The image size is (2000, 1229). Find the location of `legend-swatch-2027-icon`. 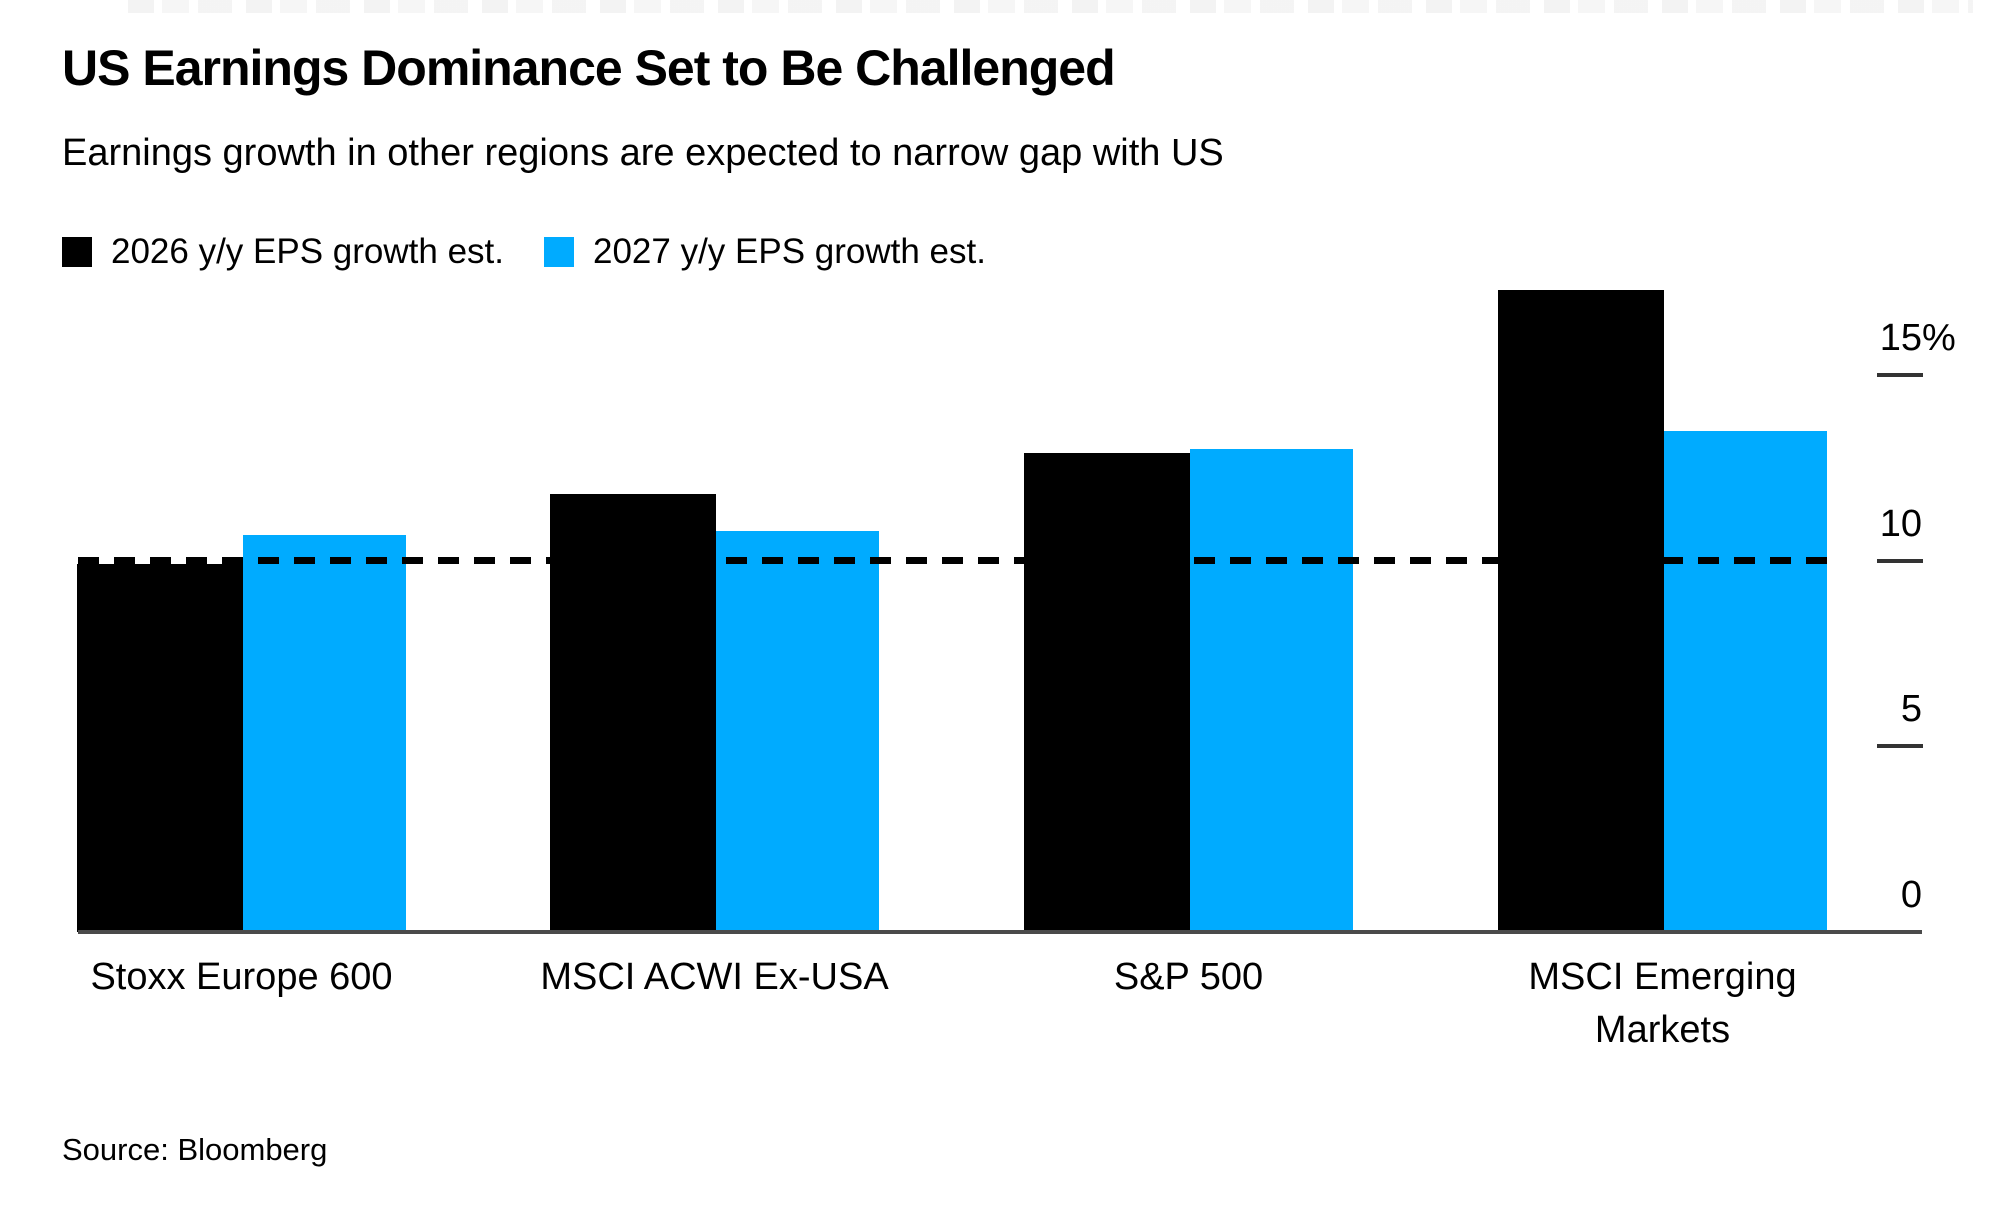

legend-swatch-2027-icon is located at coordinates (558, 251).